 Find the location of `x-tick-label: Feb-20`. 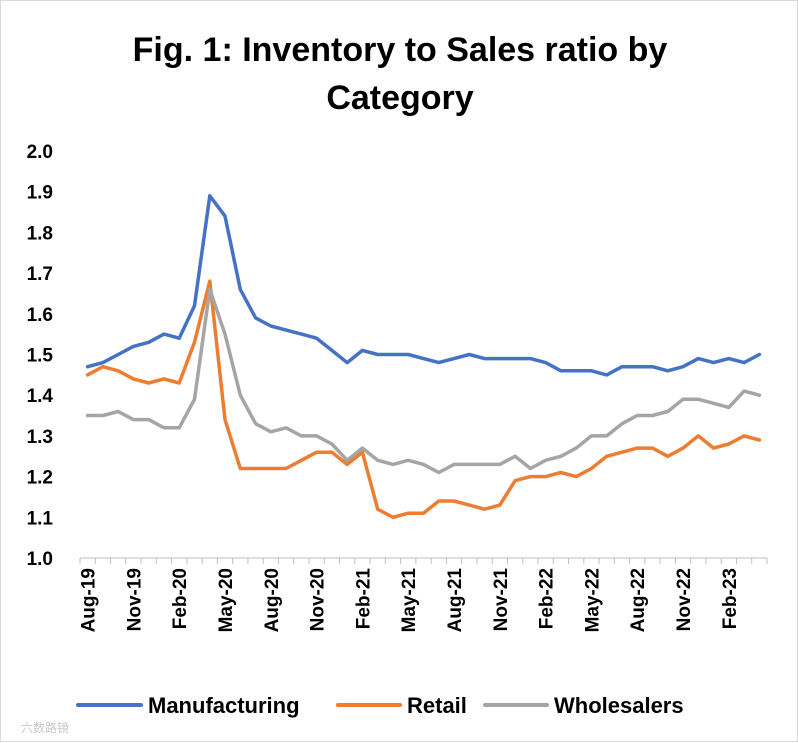

x-tick-label: Feb-20 is located at coordinates (180, 598).